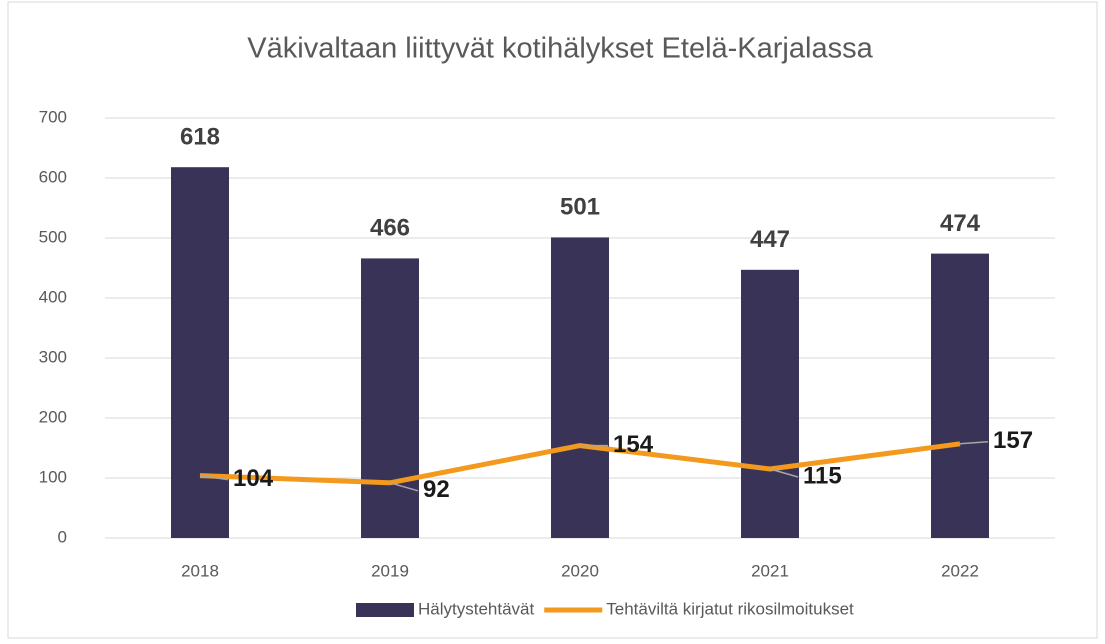 Image resolution: width=1105 pixels, height=644 pixels. What do you see at coordinates (53, 416) in the screenshot?
I see `y-tick-label: 200` at bounding box center [53, 416].